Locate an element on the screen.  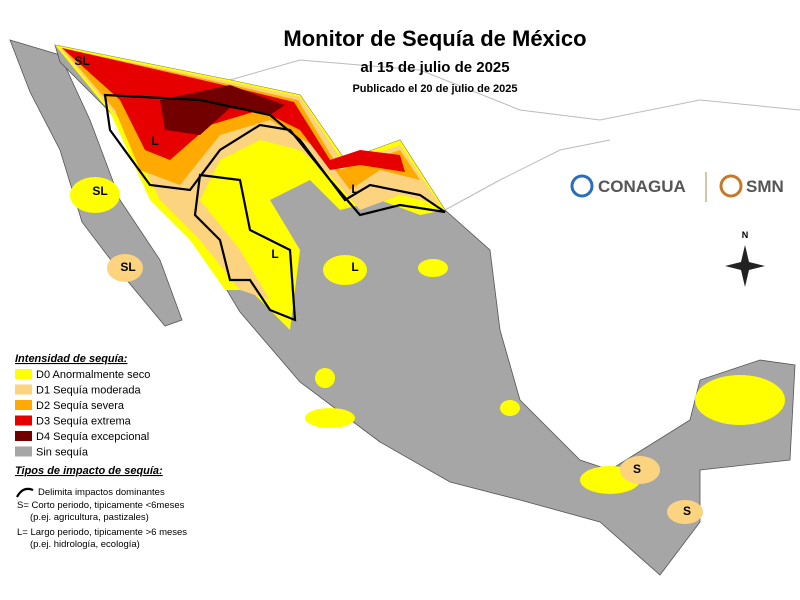
published-date: Publicado el 20 de julio de 2025 is located at coordinates (434, 89).